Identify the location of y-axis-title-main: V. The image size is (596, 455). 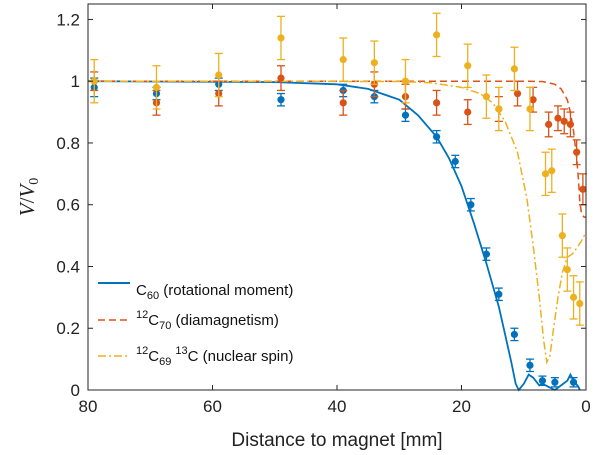
(27, 208).